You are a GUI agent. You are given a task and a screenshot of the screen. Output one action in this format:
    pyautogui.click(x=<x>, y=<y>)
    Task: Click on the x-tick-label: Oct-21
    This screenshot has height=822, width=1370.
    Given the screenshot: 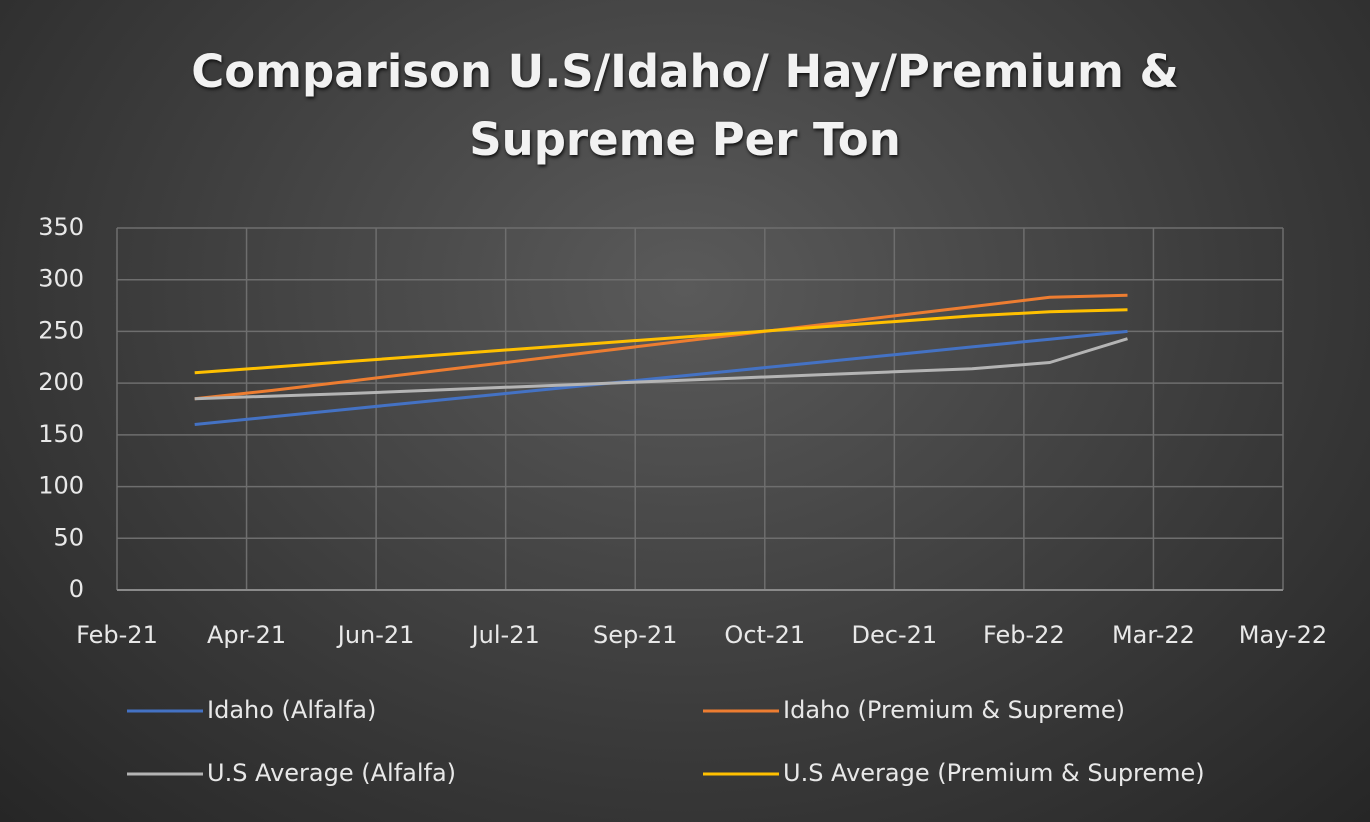 What is the action you would take?
    pyautogui.click(x=764, y=635)
    